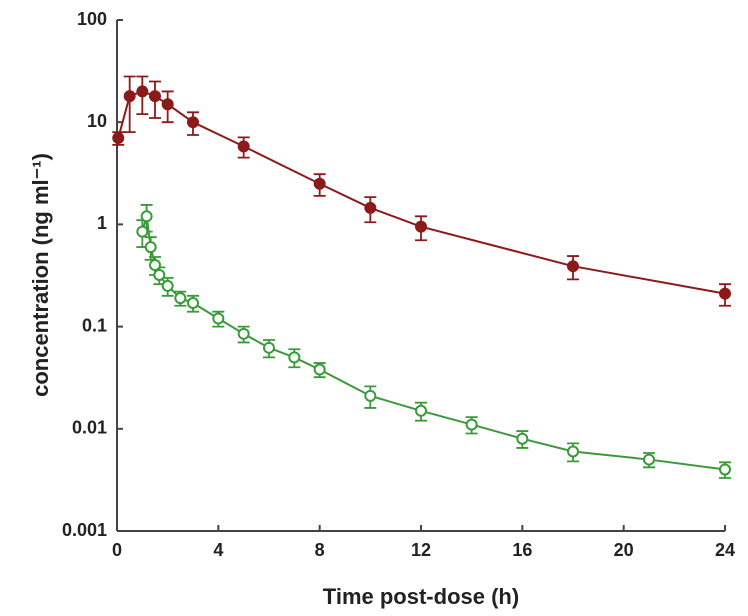 The height and width of the screenshot is (616, 748). I want to click on x-tick-label: 16, so click(522, 550).